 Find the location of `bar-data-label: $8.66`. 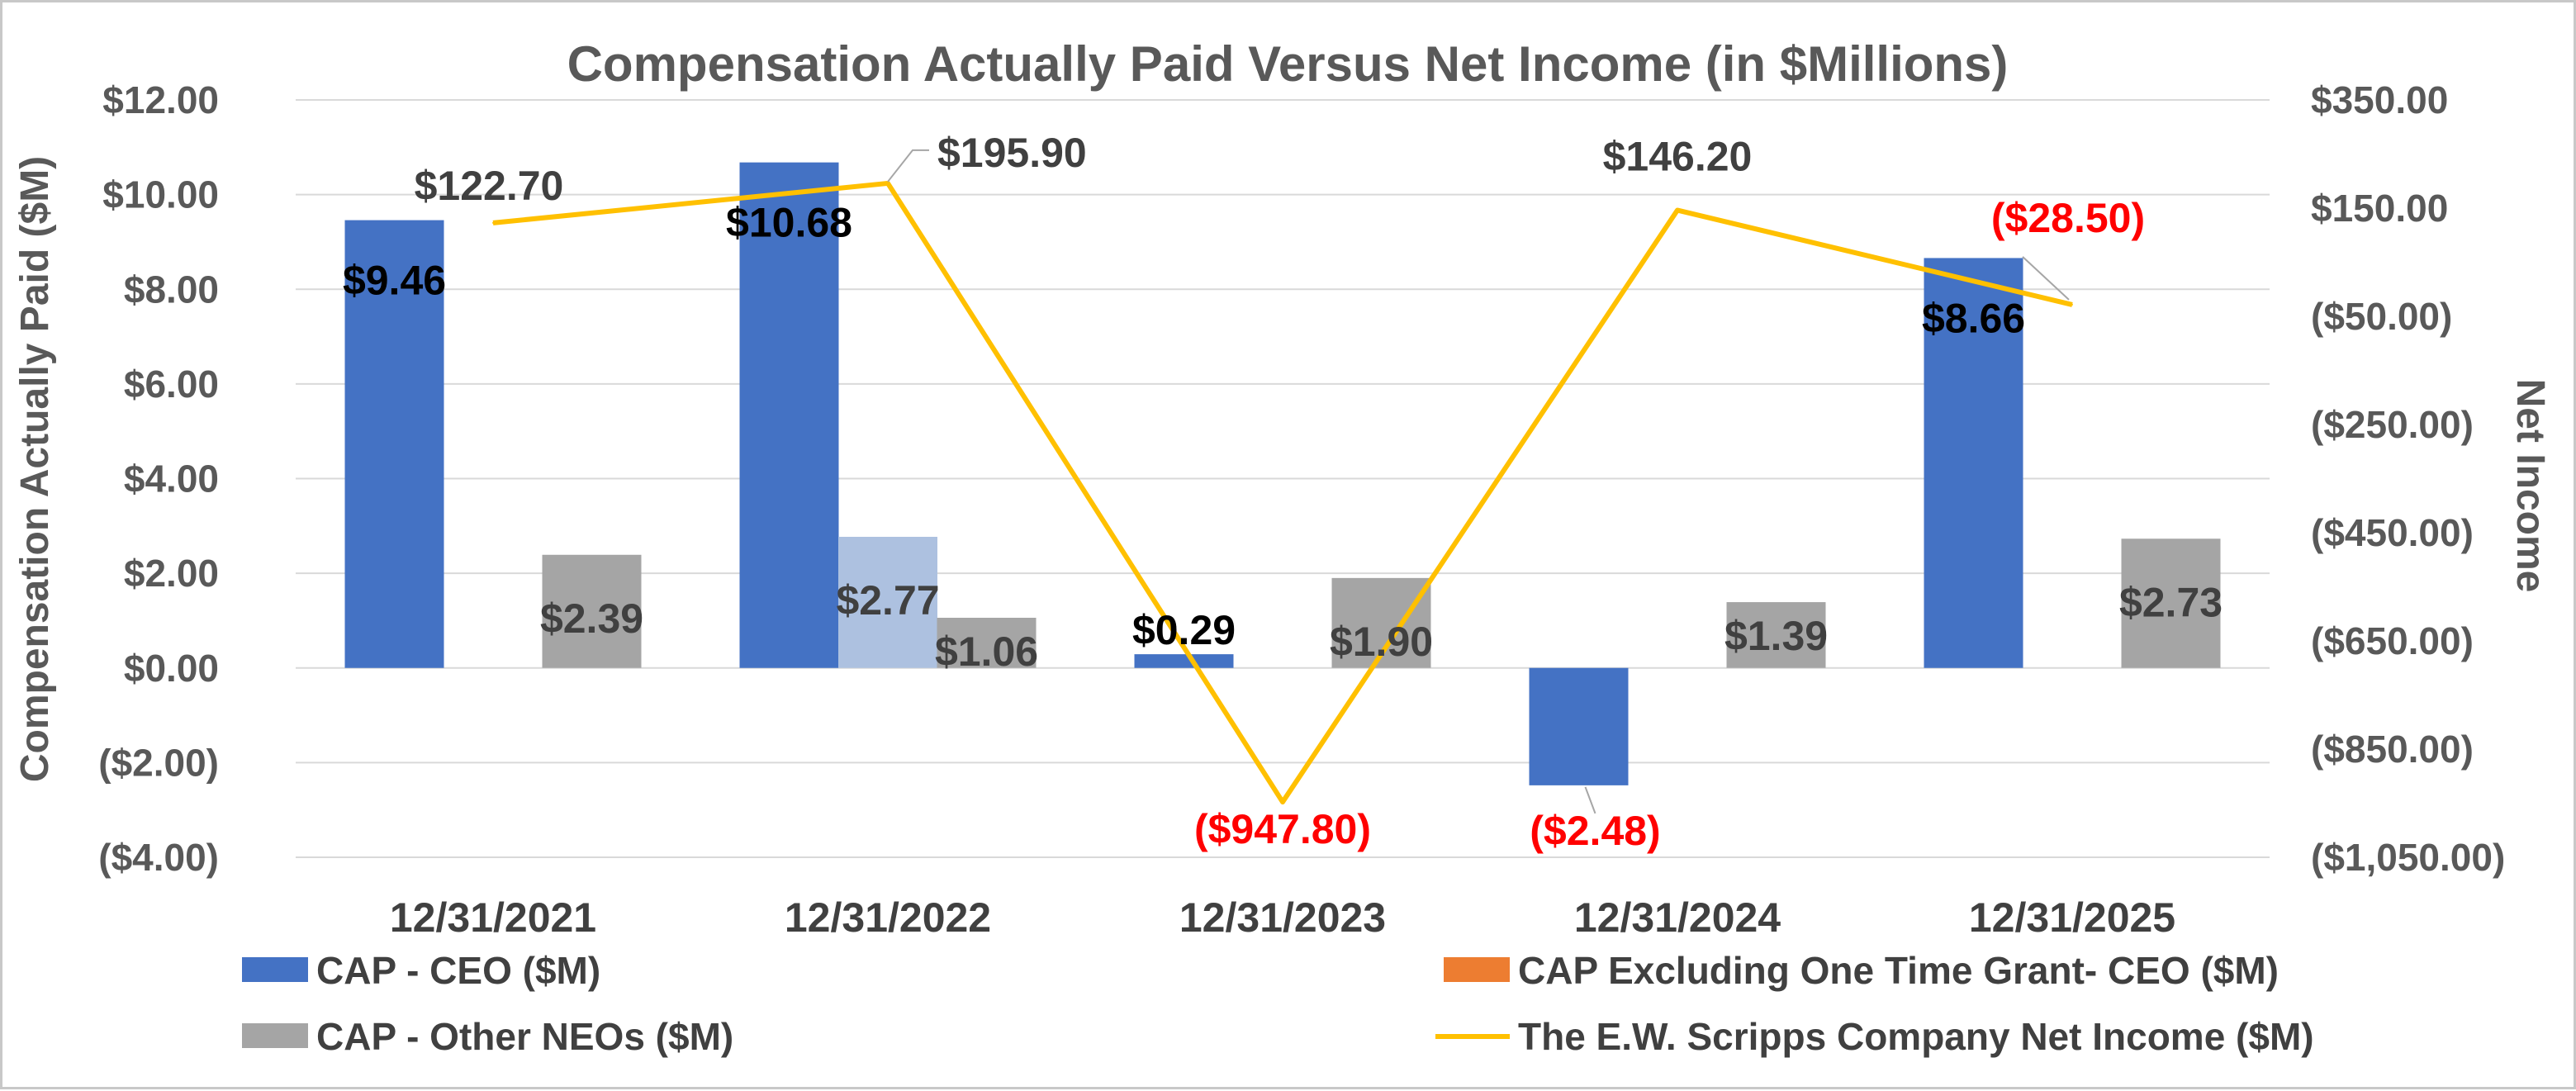

bar-data-label: $8.66 is located at coordinates (1974, 318).